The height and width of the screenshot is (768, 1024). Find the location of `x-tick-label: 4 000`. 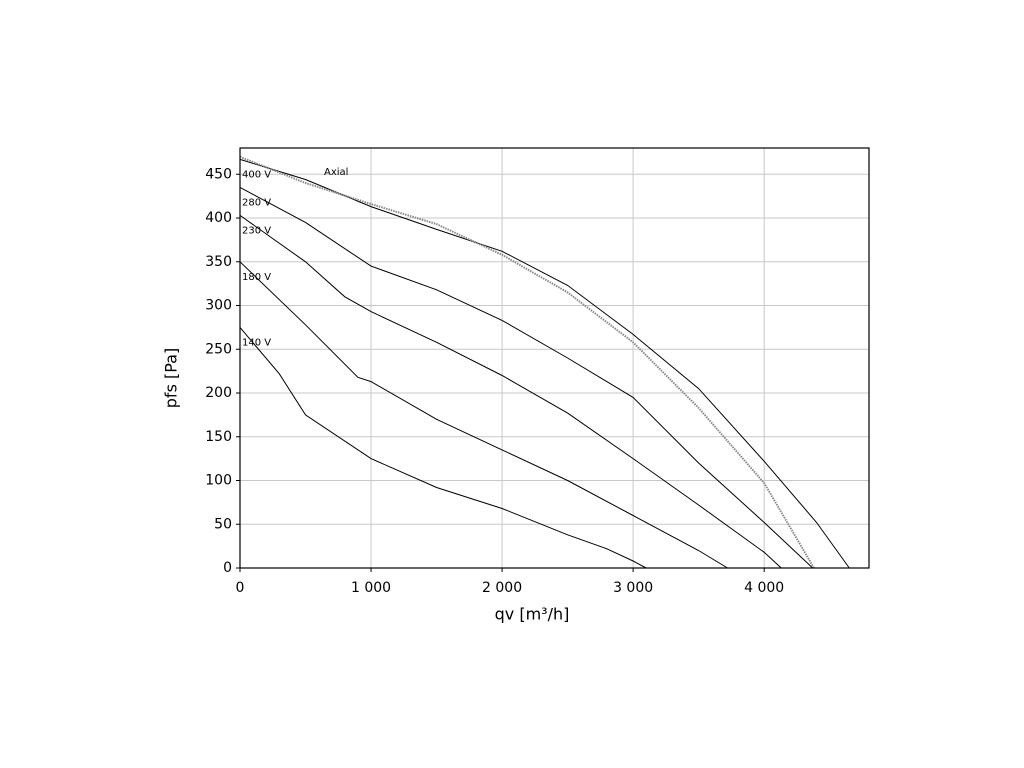

x-tick-label: 4 000 is located at coordinates (764, 588).